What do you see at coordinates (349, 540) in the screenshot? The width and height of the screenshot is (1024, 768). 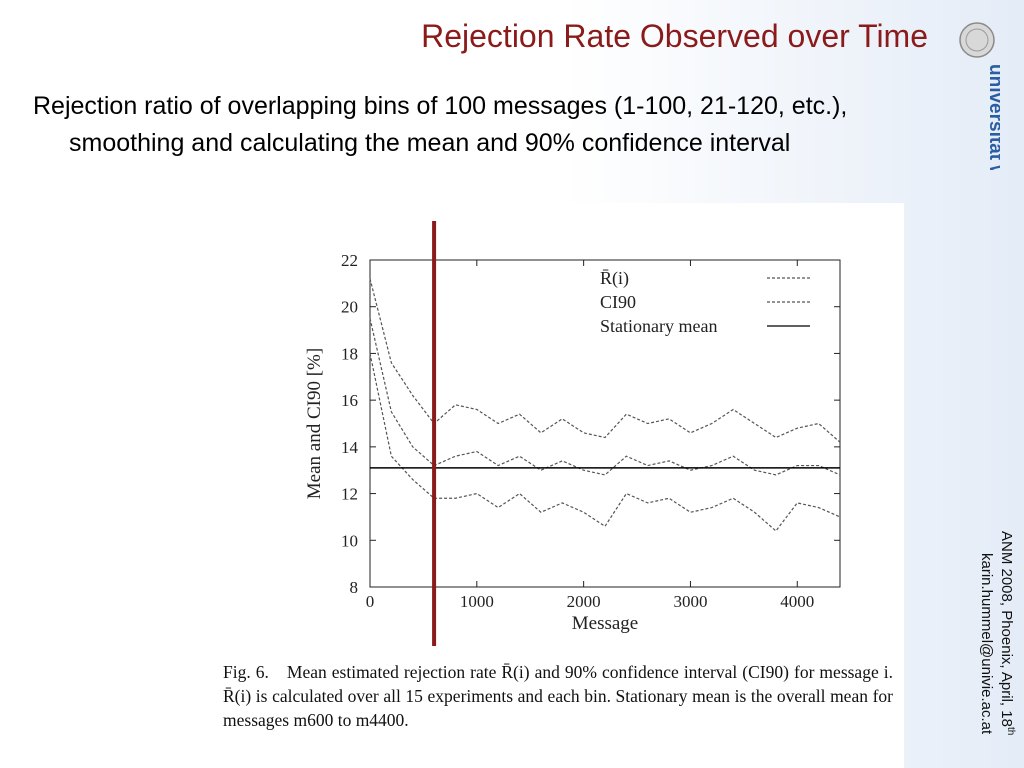 I see `y-tick-label: 10` at bounding box center [349, 540].